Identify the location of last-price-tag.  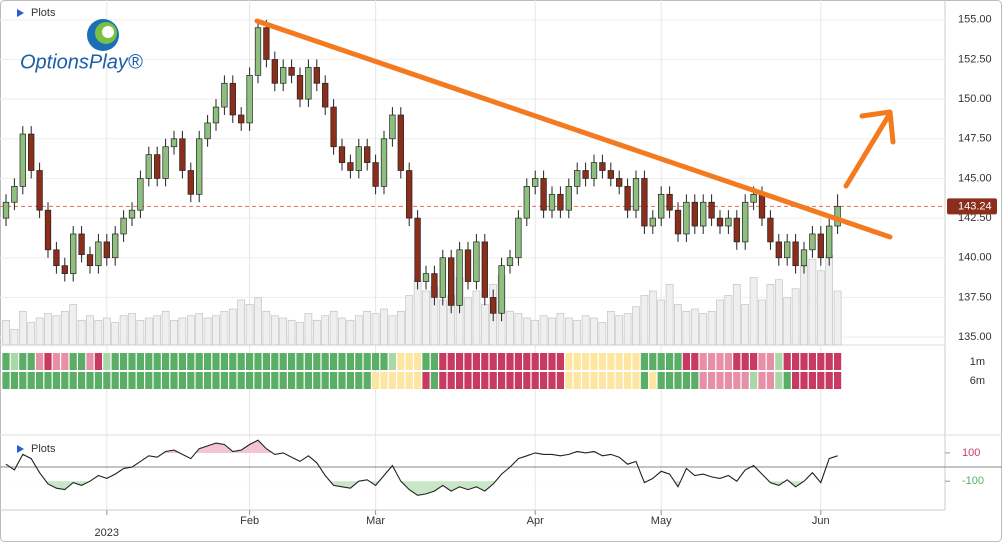
(972, 206).